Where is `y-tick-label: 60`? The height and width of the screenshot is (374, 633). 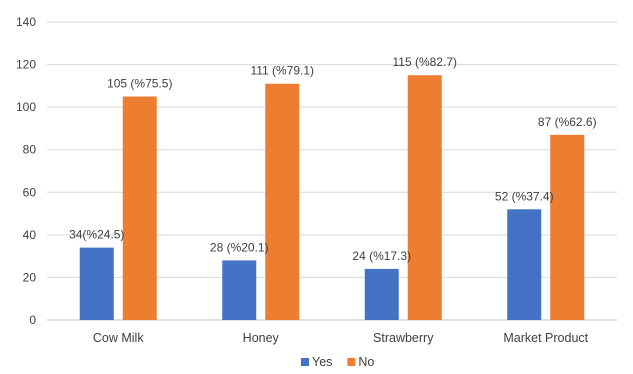
y-tick-label: 60 is located at coordinates (30, 192).